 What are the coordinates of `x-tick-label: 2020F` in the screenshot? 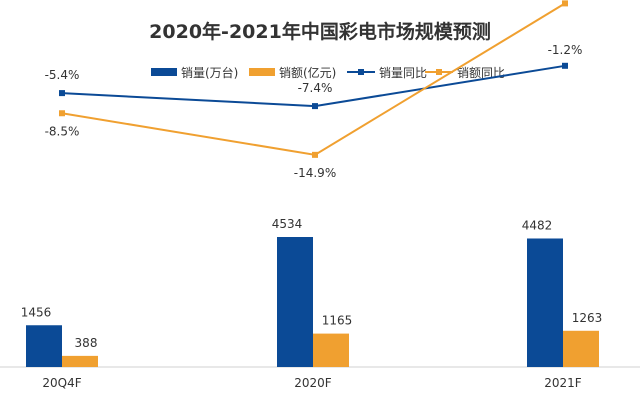 It's located at (313, 383).